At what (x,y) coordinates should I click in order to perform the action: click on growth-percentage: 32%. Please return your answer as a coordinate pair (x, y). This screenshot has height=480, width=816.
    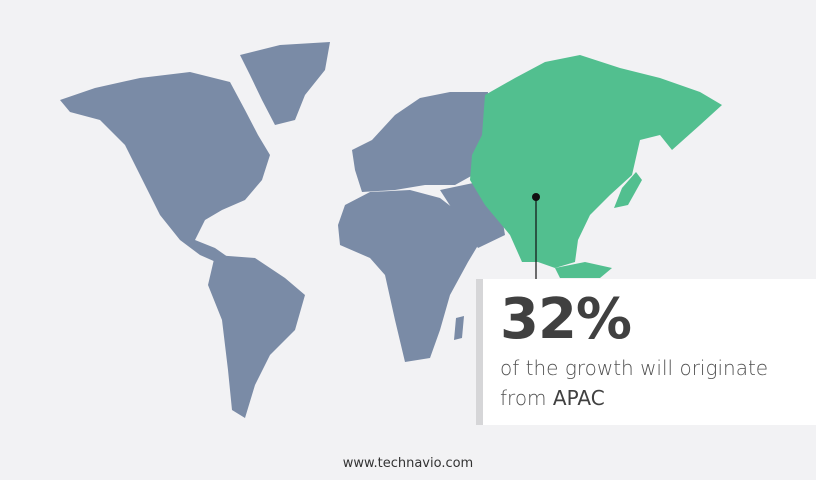
    Looking at the image, I should click on (566, 319).